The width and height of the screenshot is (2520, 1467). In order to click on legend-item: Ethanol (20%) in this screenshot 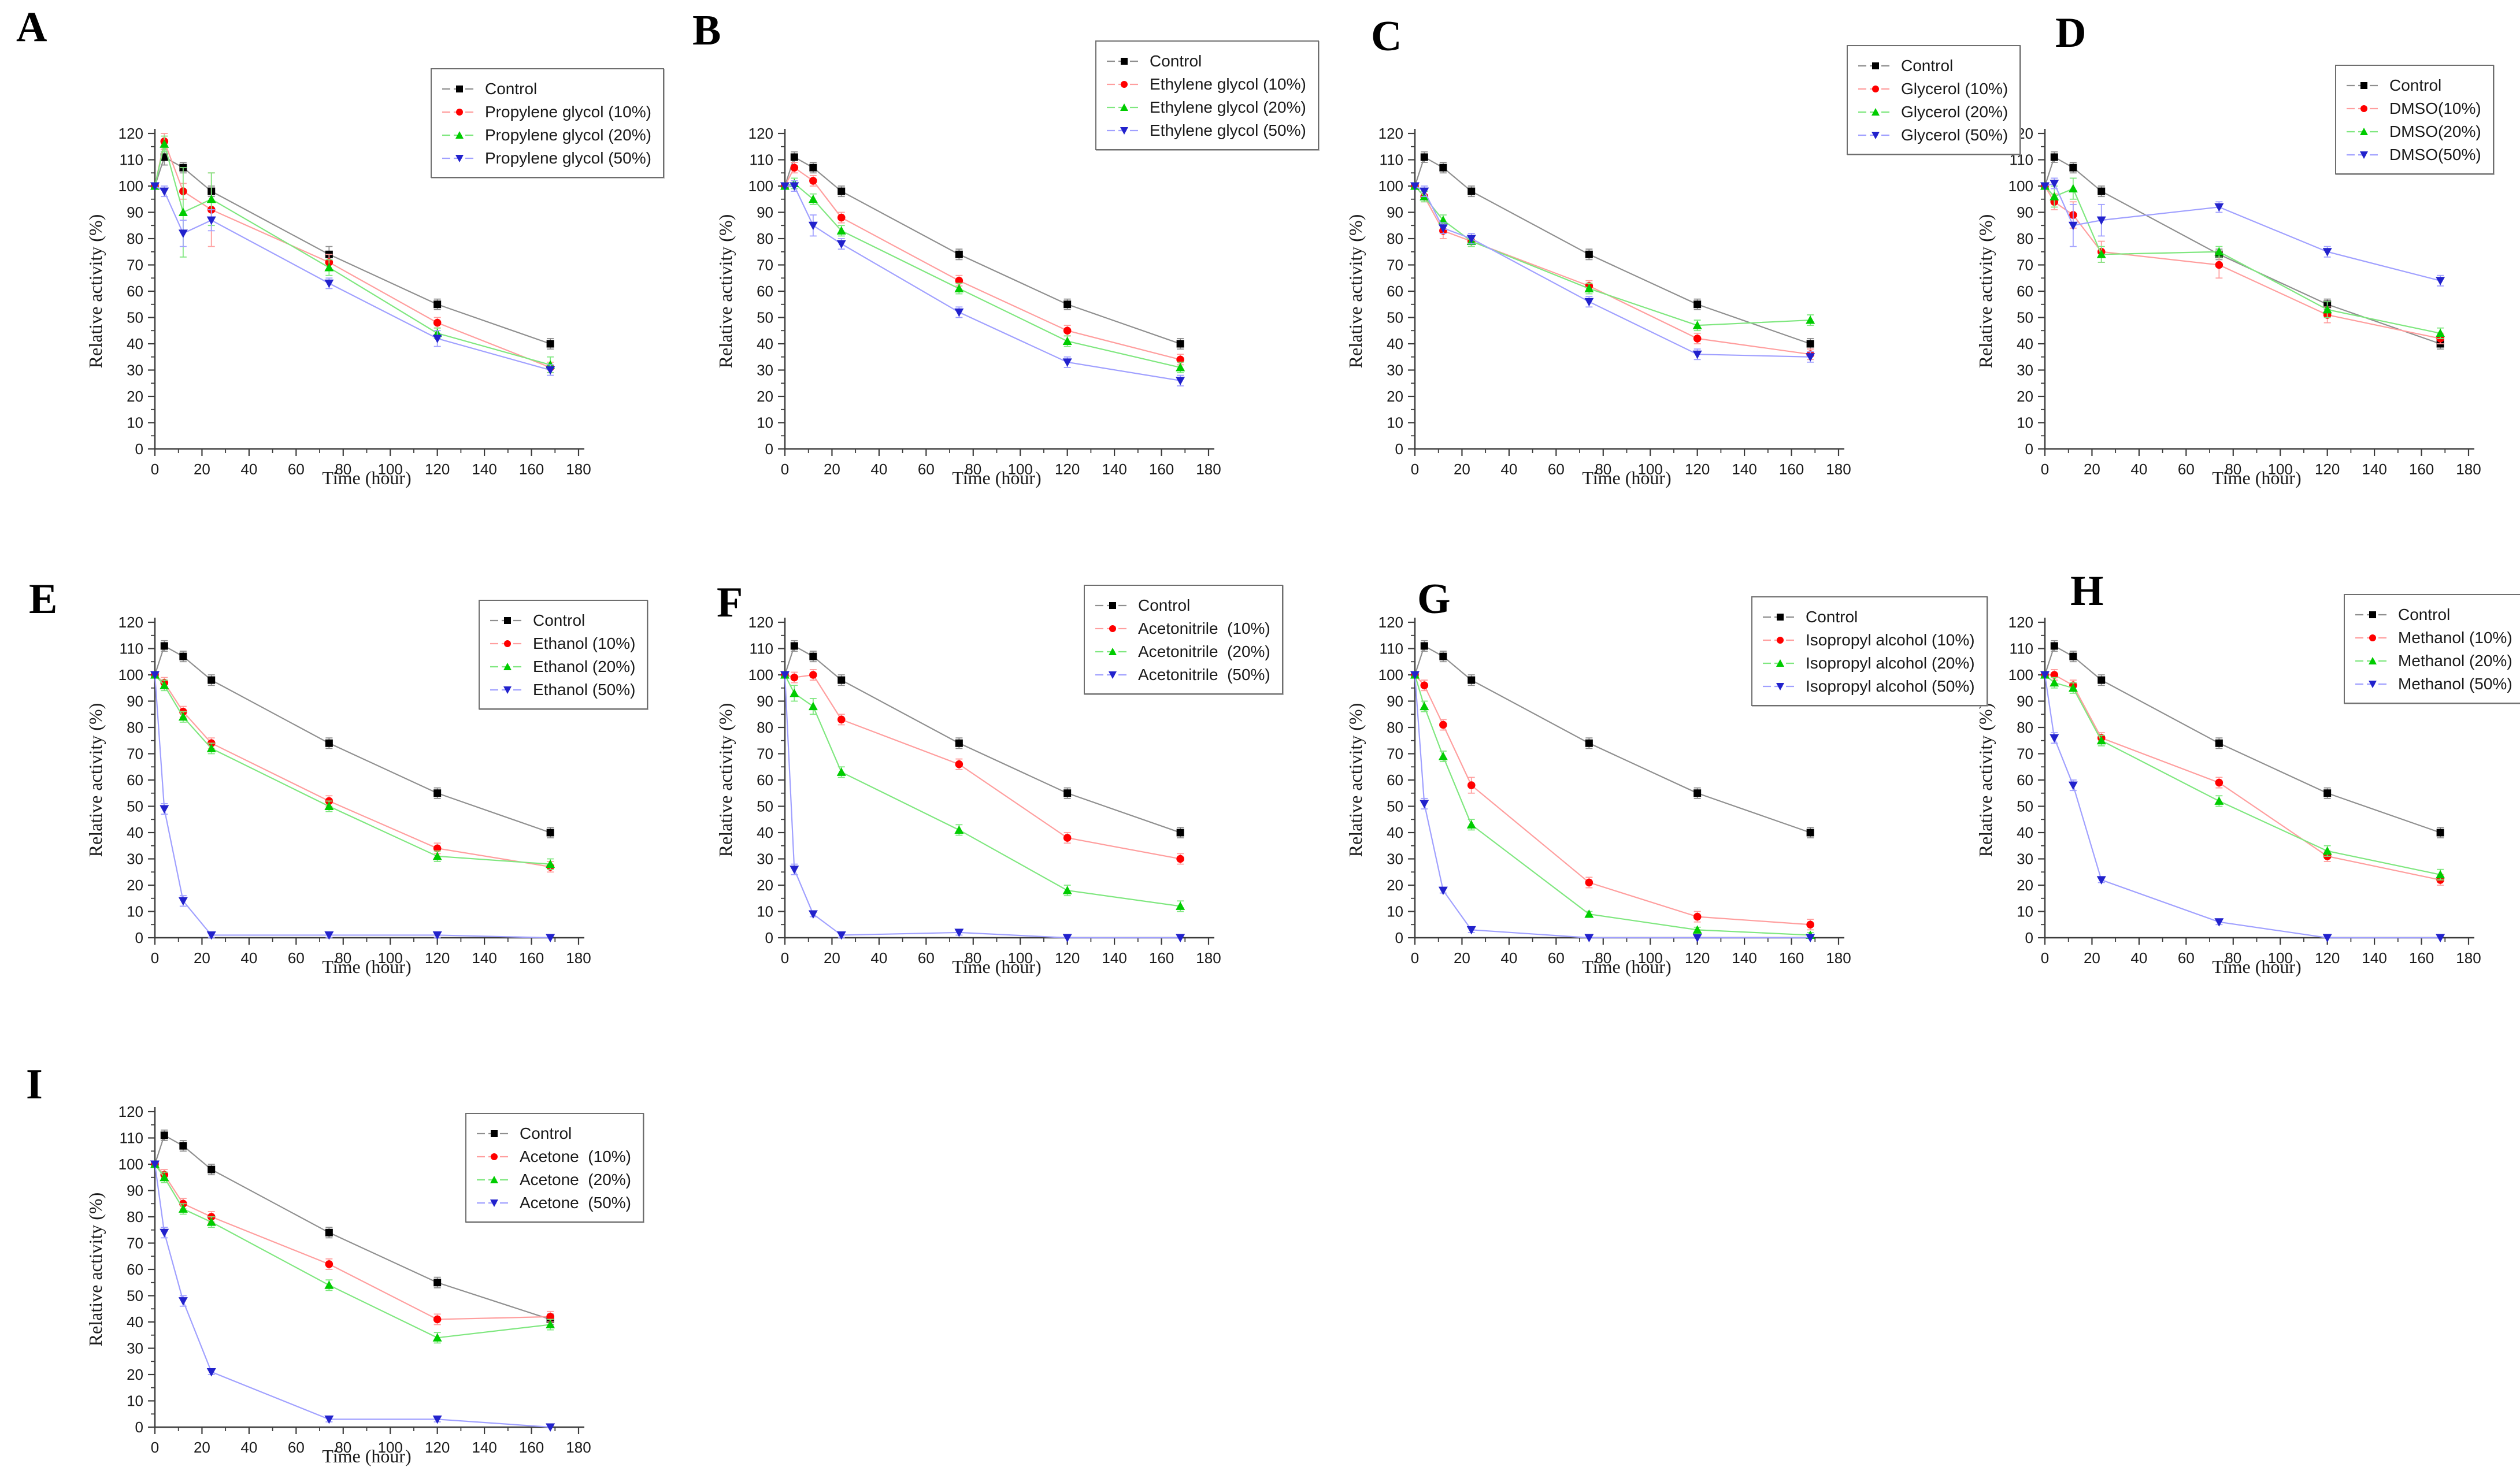, I will do `click(562, 666)`.